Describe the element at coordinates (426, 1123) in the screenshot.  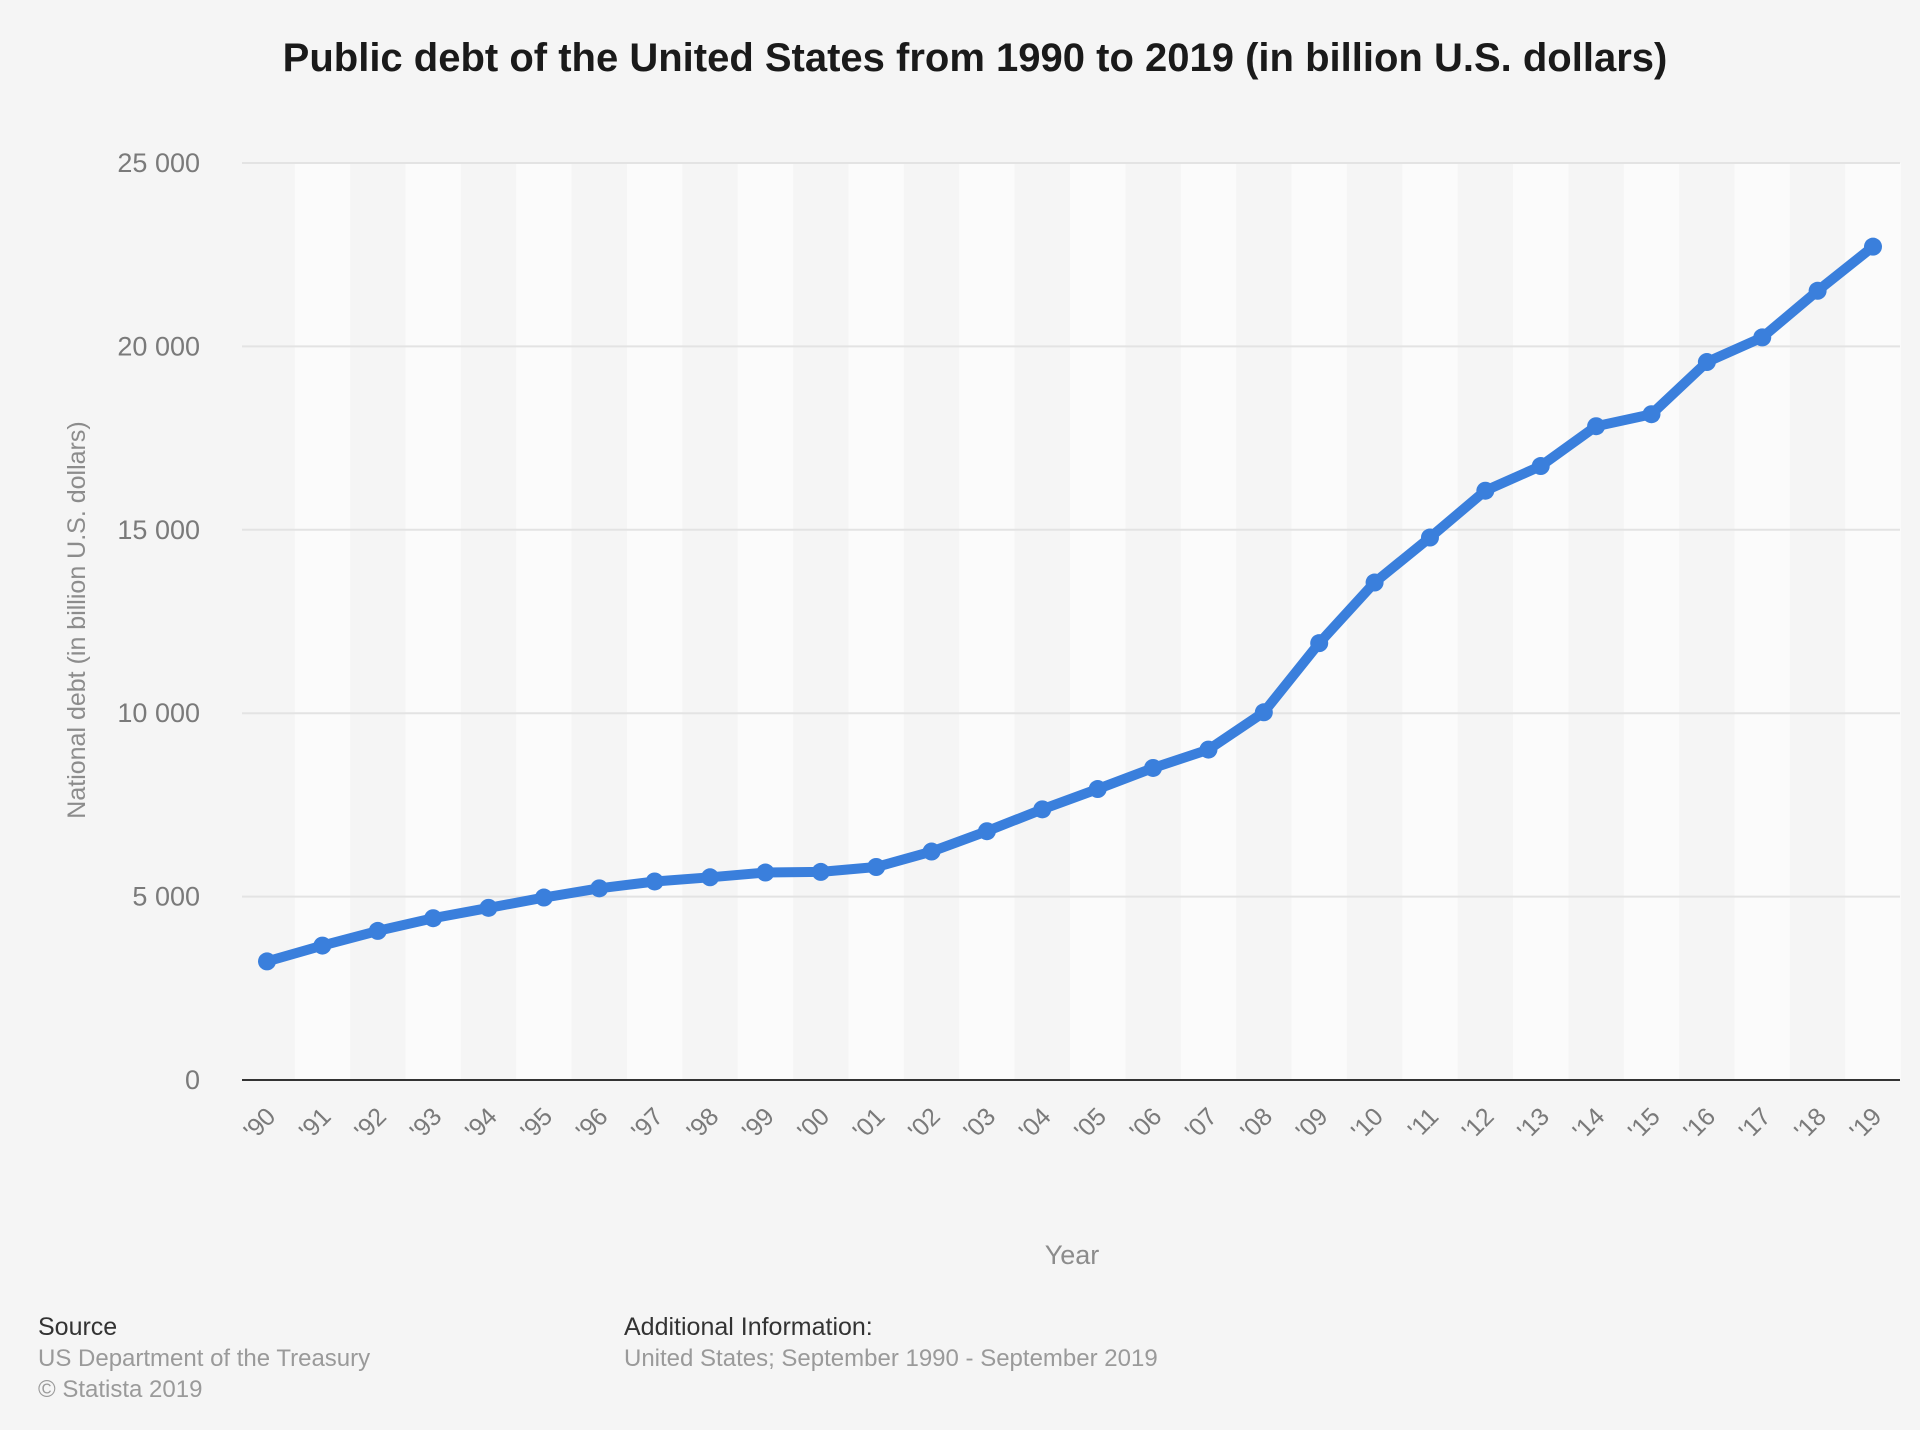
I see `x-tick-label: '93` at that location.